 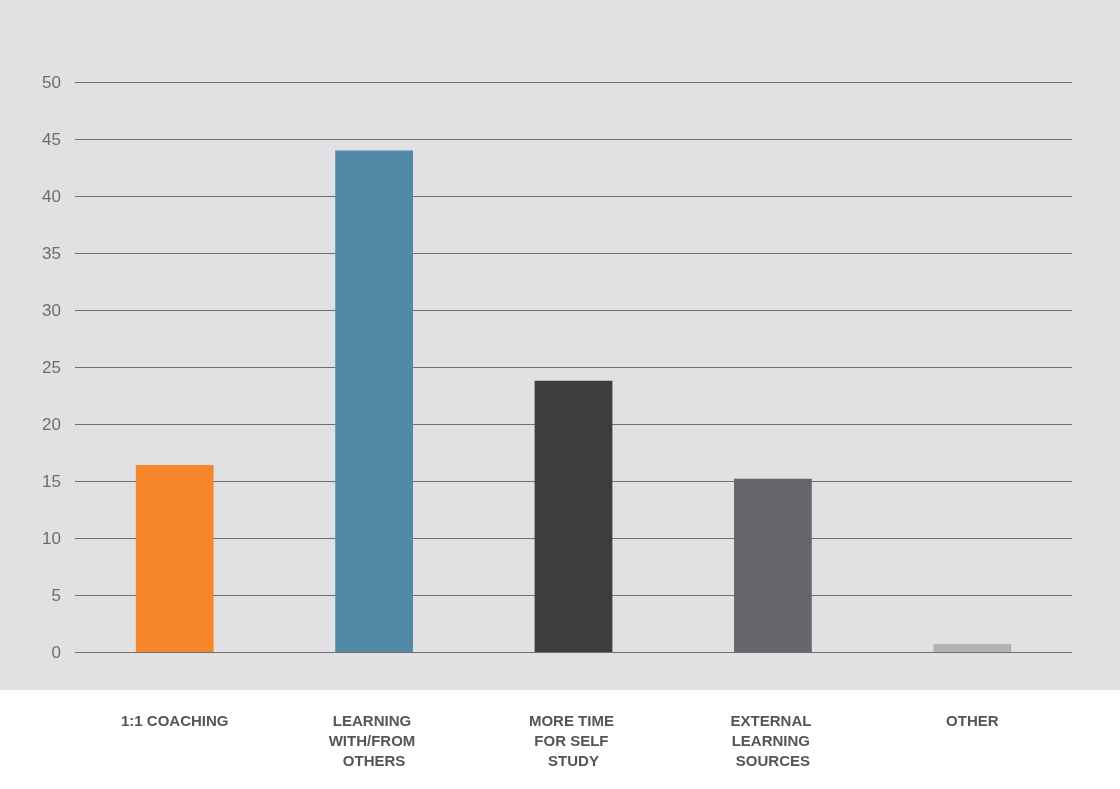 I want to click on y-tick-label: 15, so click(x=51, y=481).